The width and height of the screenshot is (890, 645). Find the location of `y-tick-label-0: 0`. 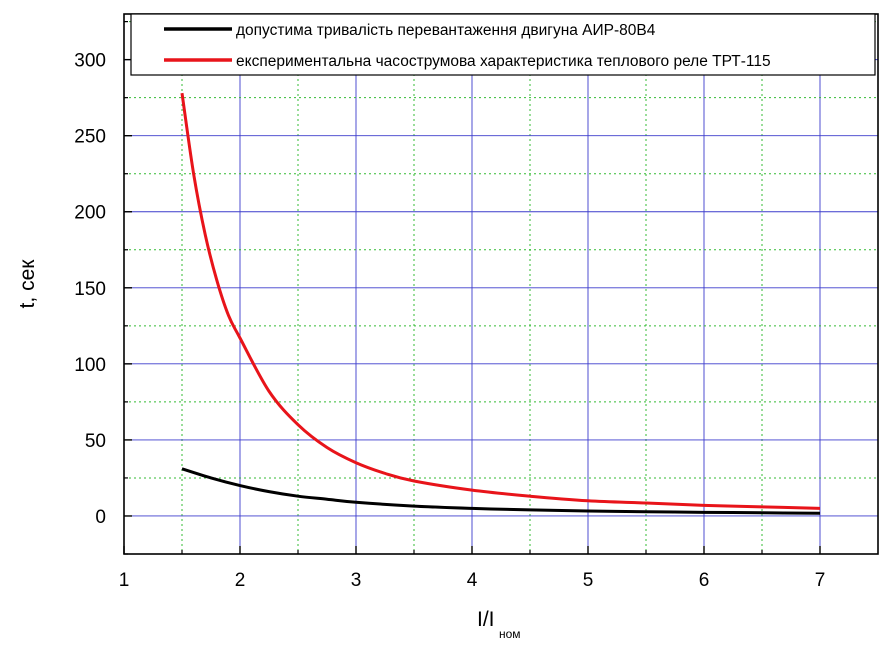

y-tick-label-0: 0 is located at coordinates (100, 517).